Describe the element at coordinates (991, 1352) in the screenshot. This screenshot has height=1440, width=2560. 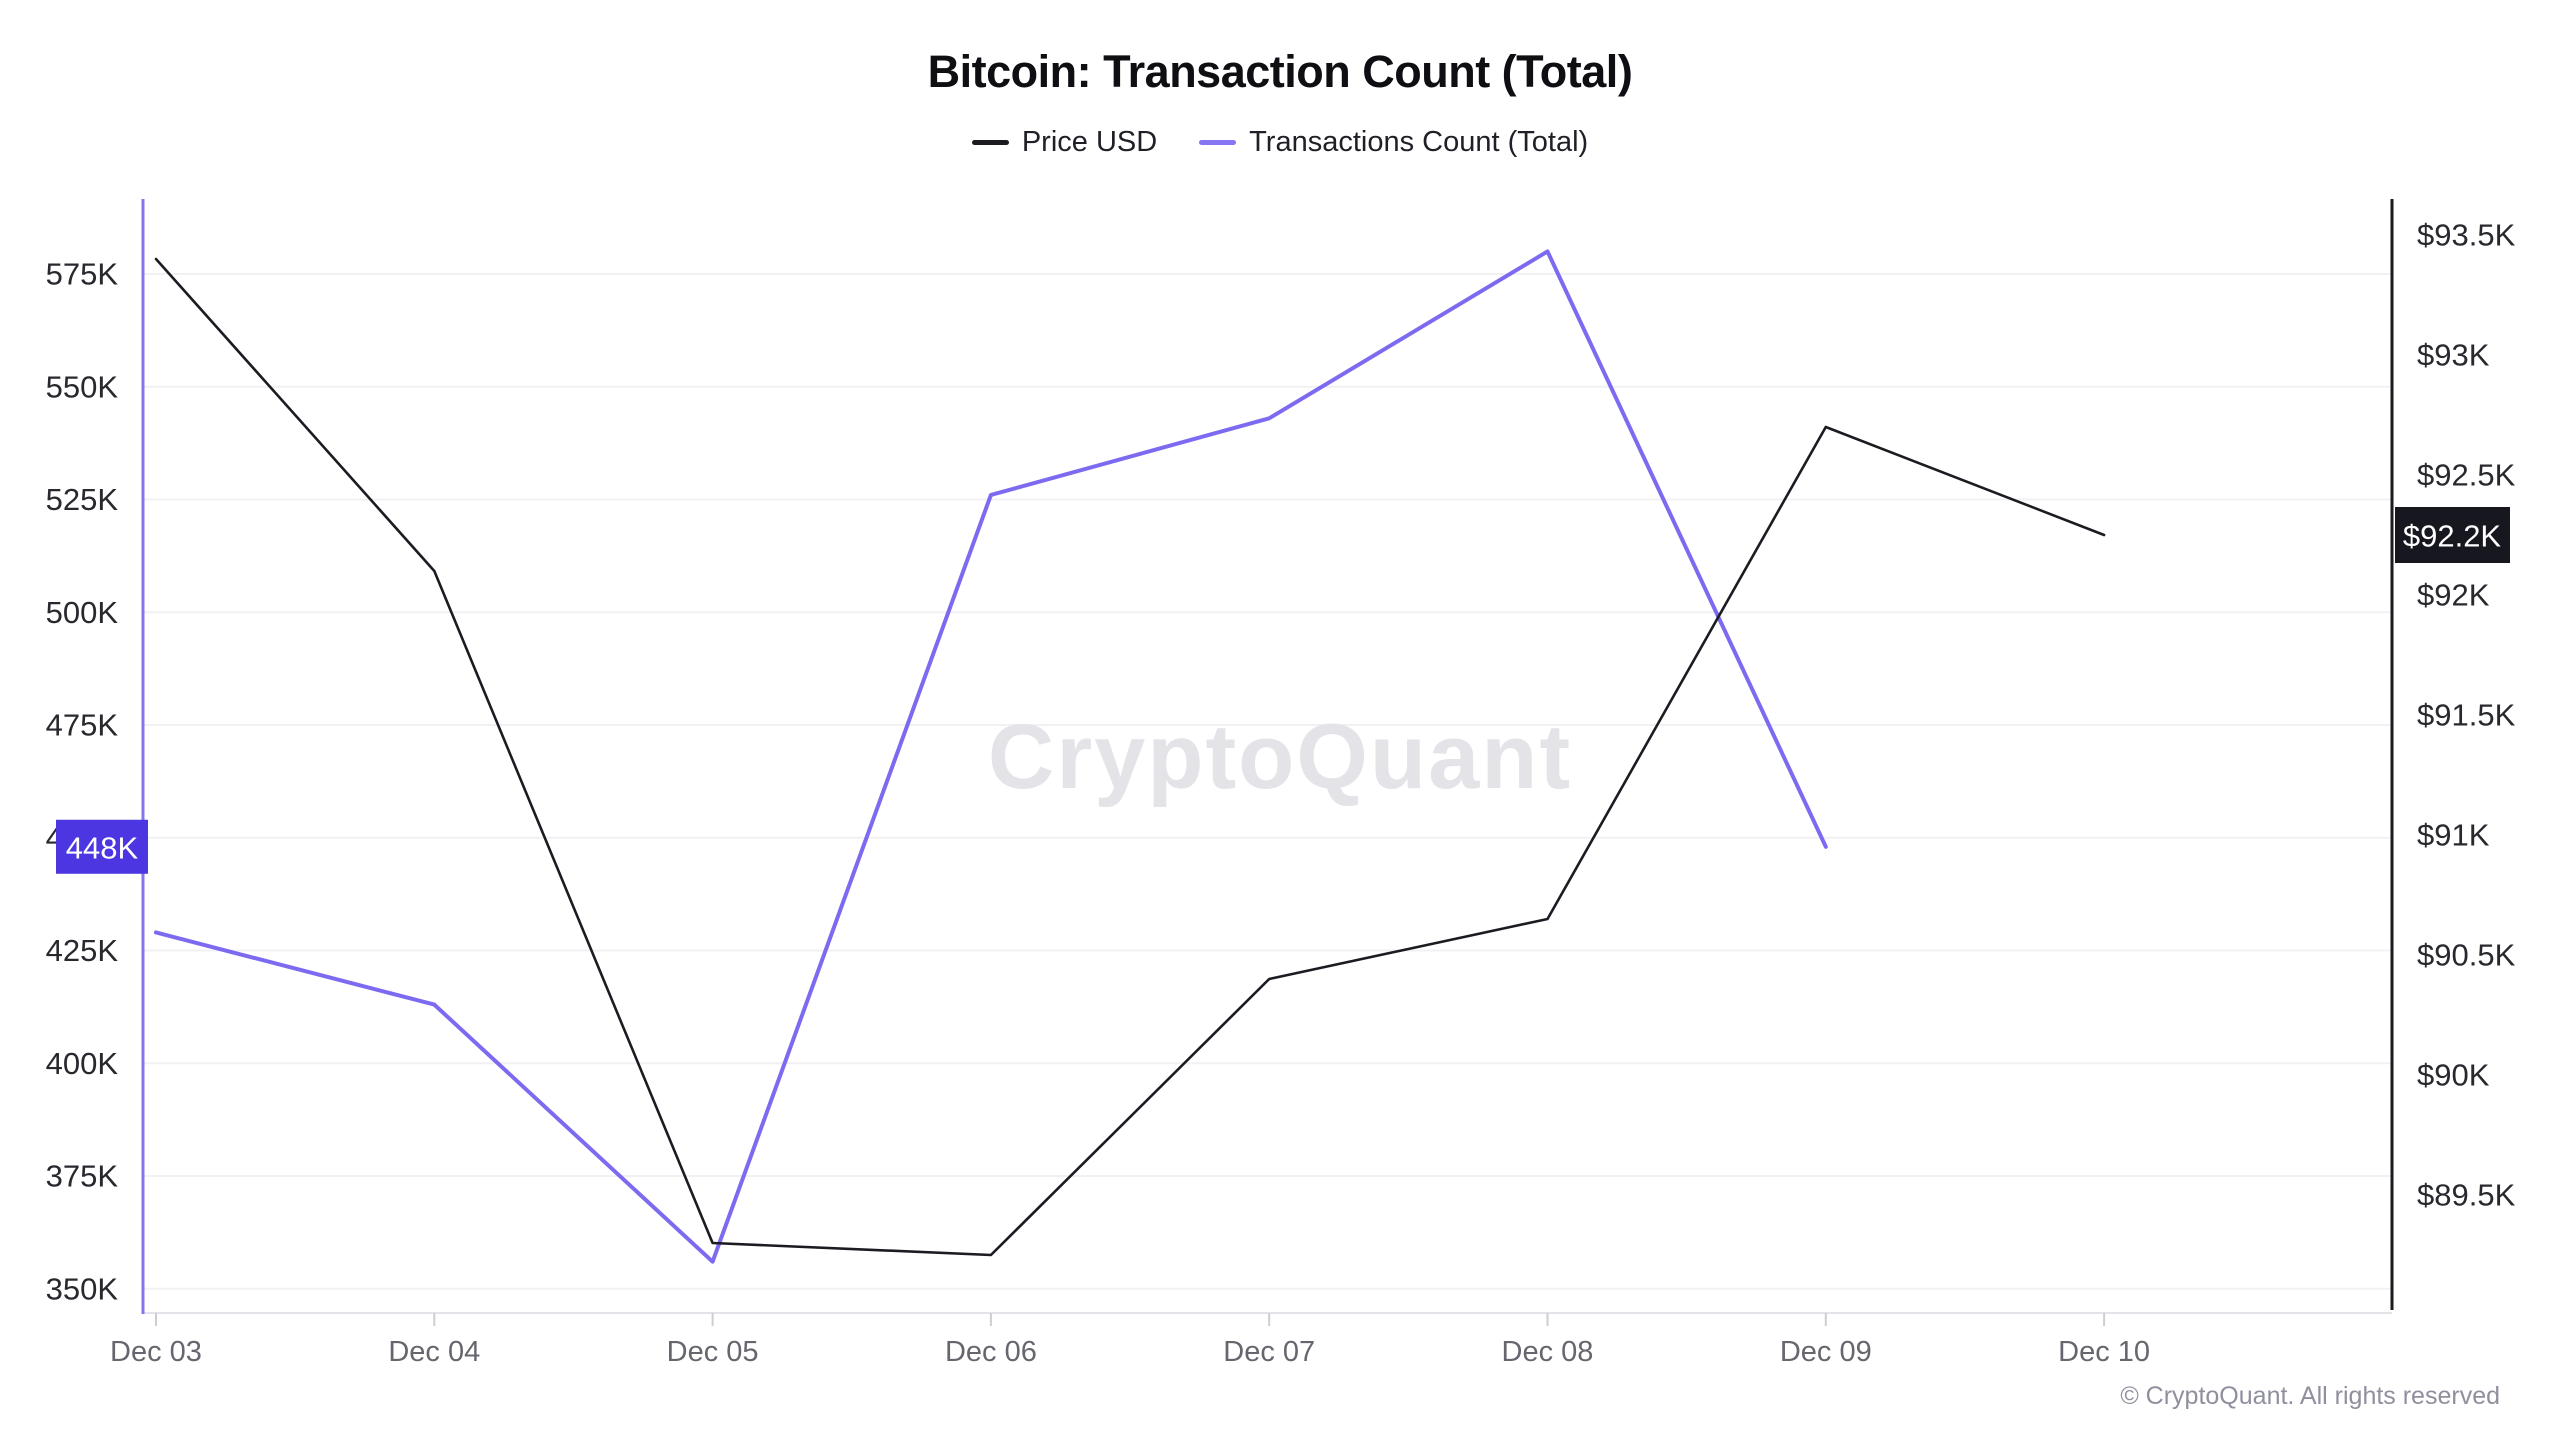
I see `x-axis-label: Dec 06` at that location.